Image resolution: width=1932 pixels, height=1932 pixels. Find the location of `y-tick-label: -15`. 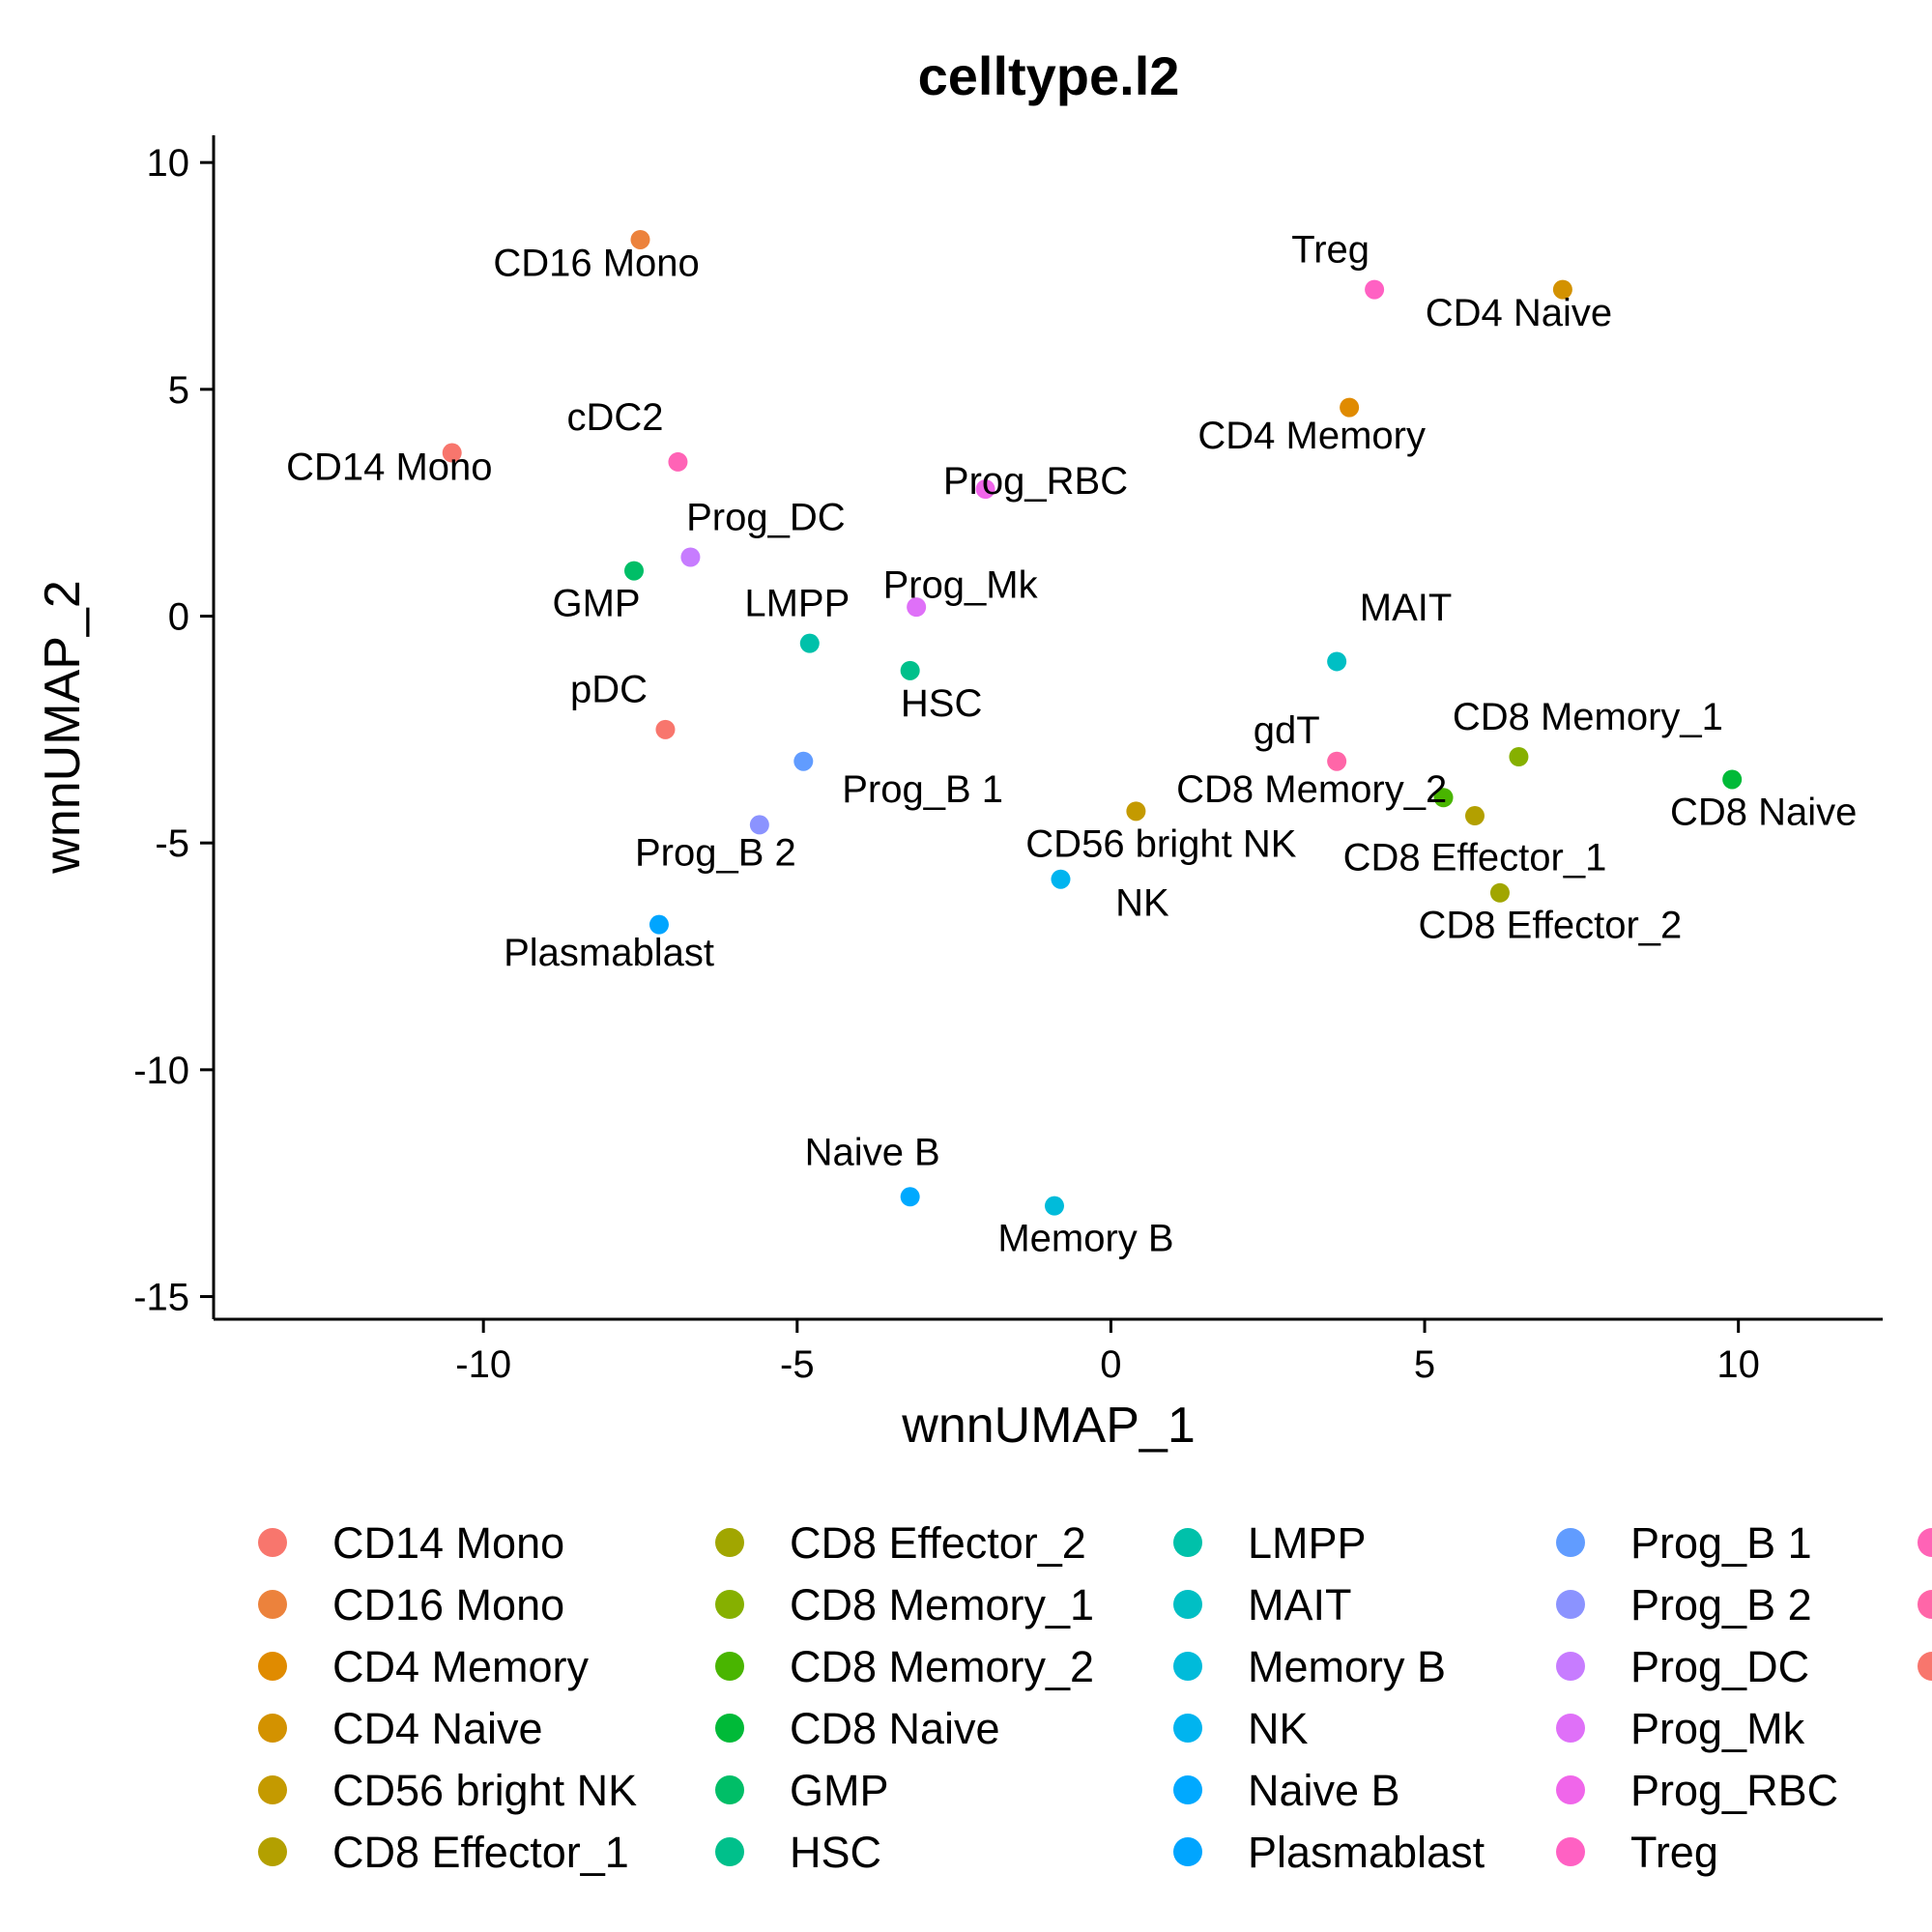

y-tick-label: -15 is located at coordinates (161, 1298).